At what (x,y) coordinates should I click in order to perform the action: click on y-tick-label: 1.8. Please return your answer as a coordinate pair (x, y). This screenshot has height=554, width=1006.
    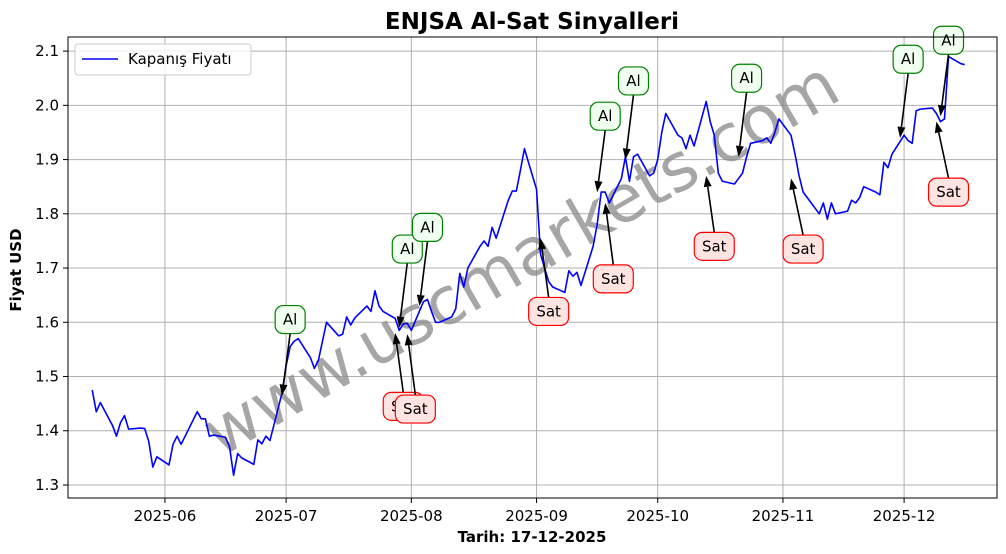
    Looking at the image, I should click on (47, 214).